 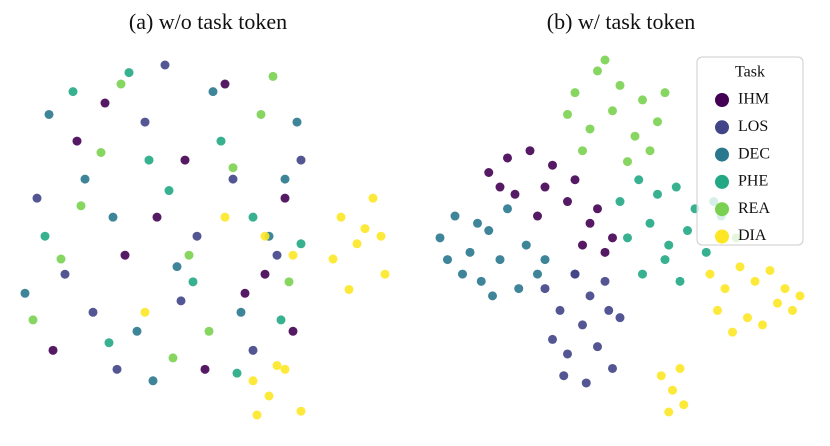 I want to click on panel-title: (b) w/ task token, so click(x=621, y=21).